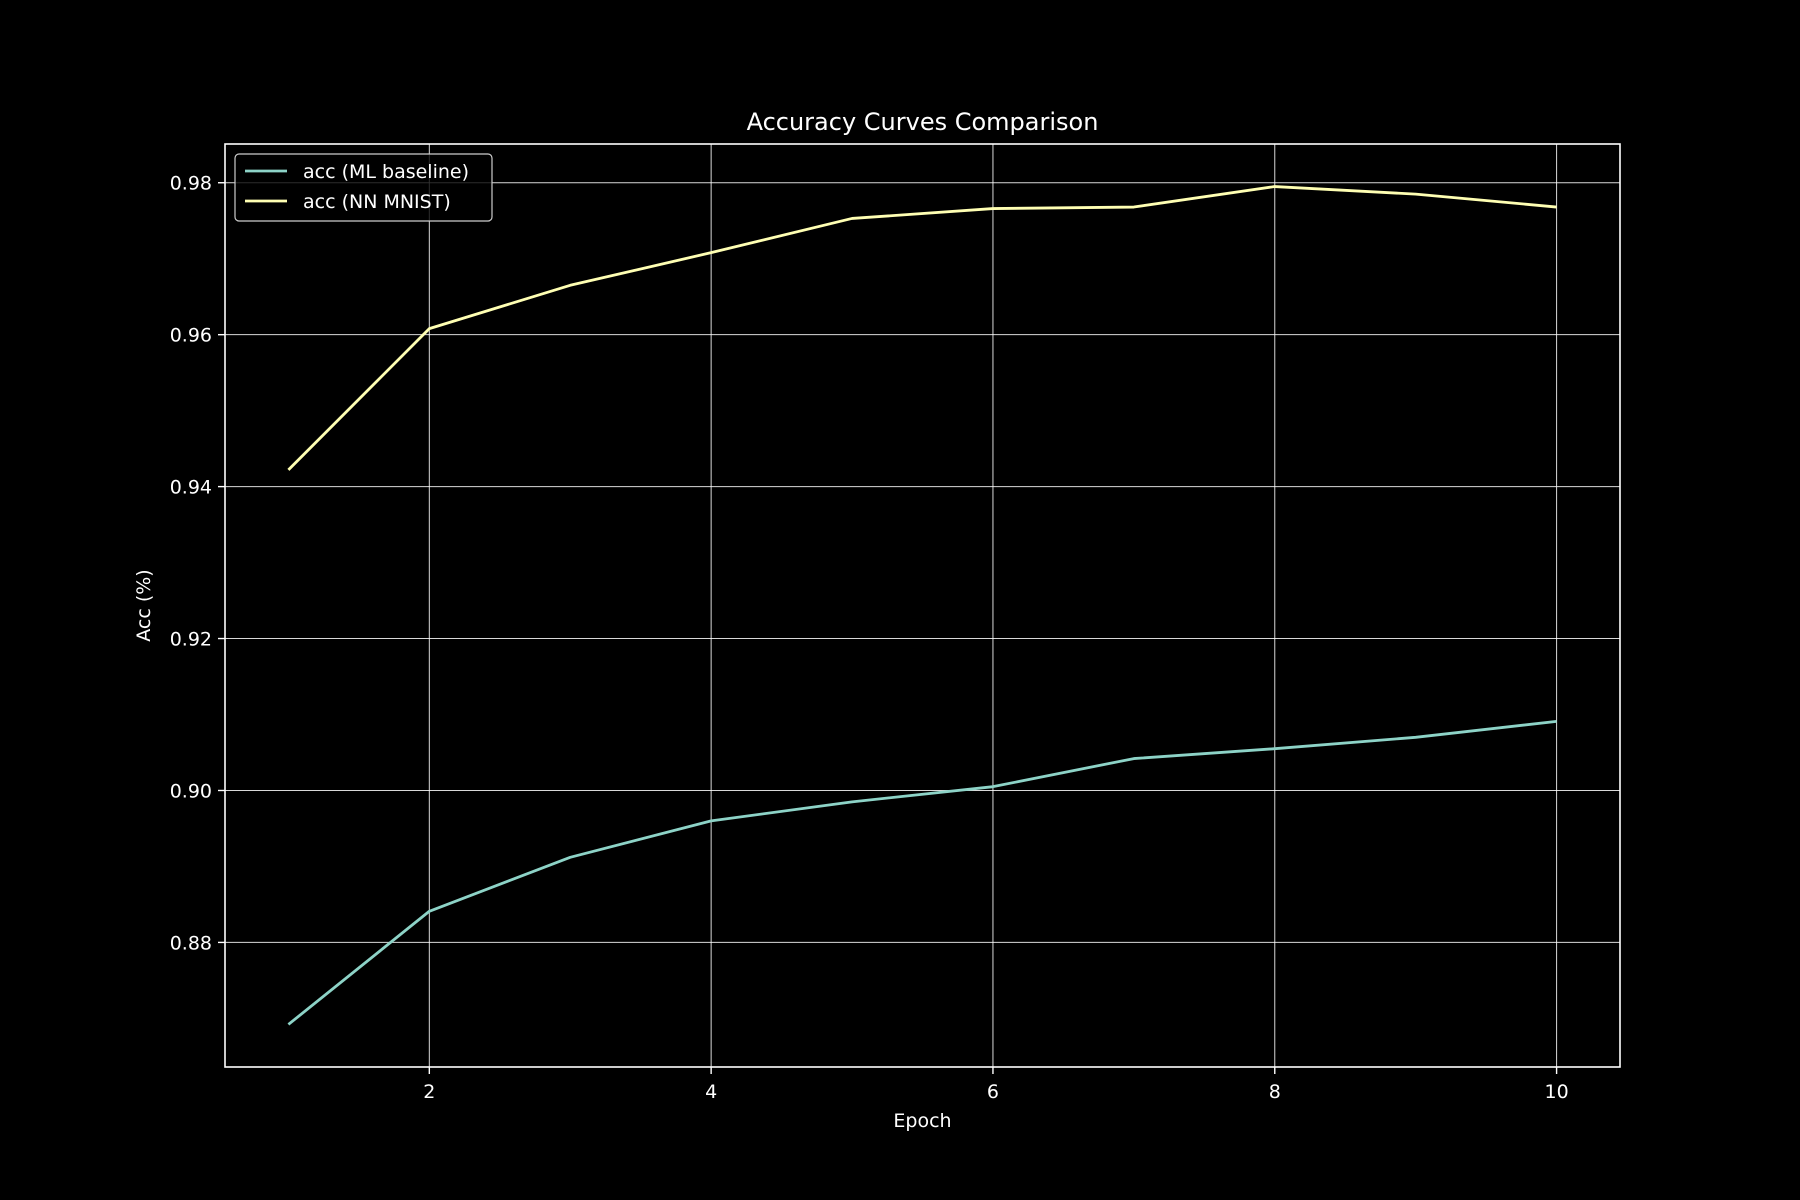 Image resolution: width=1800 pixels, height=1200 pixels. What do you see at coordinates (993, 1092) in the screenshot?
I see `x-tick-label: 6` at bounding box center [993, 1092].